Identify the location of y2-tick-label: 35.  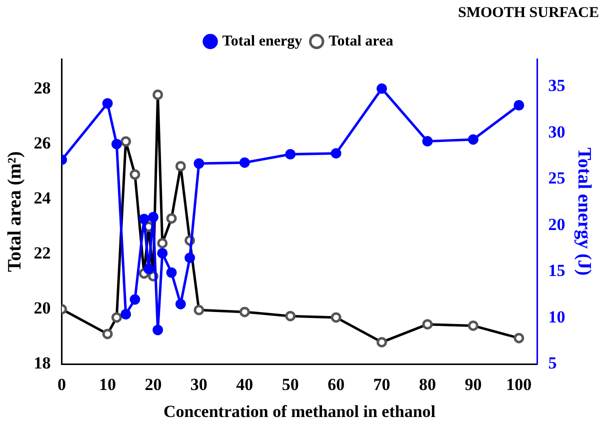
(557, 86).